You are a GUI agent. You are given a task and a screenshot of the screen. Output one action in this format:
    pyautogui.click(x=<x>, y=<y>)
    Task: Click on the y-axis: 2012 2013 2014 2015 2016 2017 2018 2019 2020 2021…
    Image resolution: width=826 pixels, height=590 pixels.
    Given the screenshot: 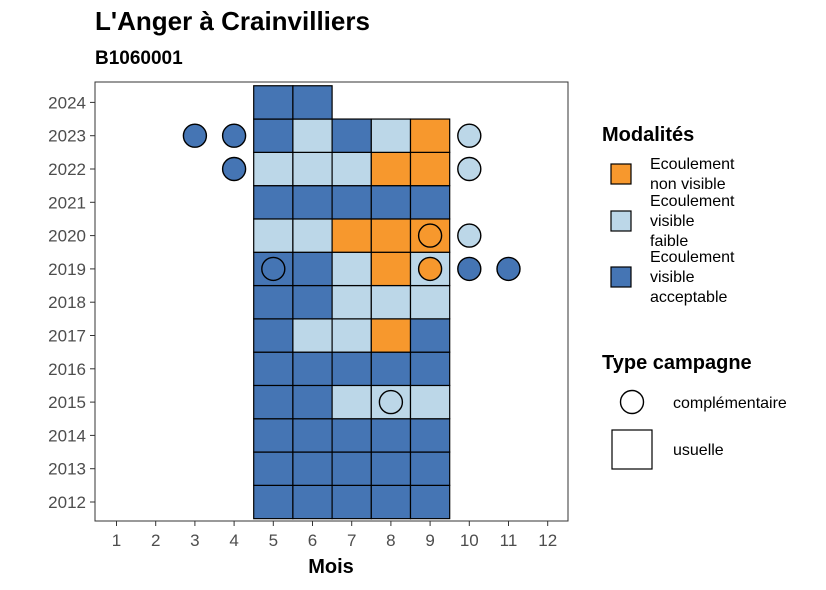 What is the action you would take?
    pyautogui.click(x=71, y=302)
    